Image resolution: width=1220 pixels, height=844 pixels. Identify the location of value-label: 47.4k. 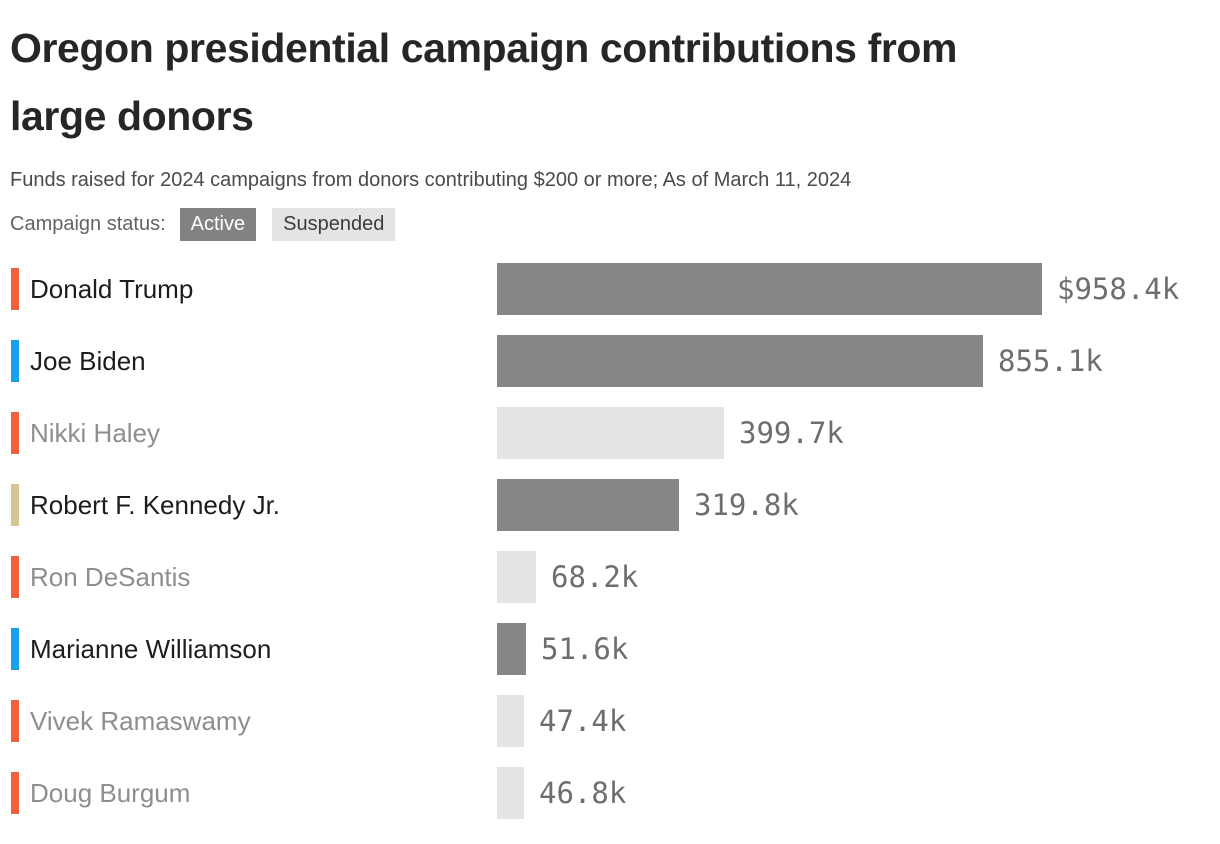
(583, 721).